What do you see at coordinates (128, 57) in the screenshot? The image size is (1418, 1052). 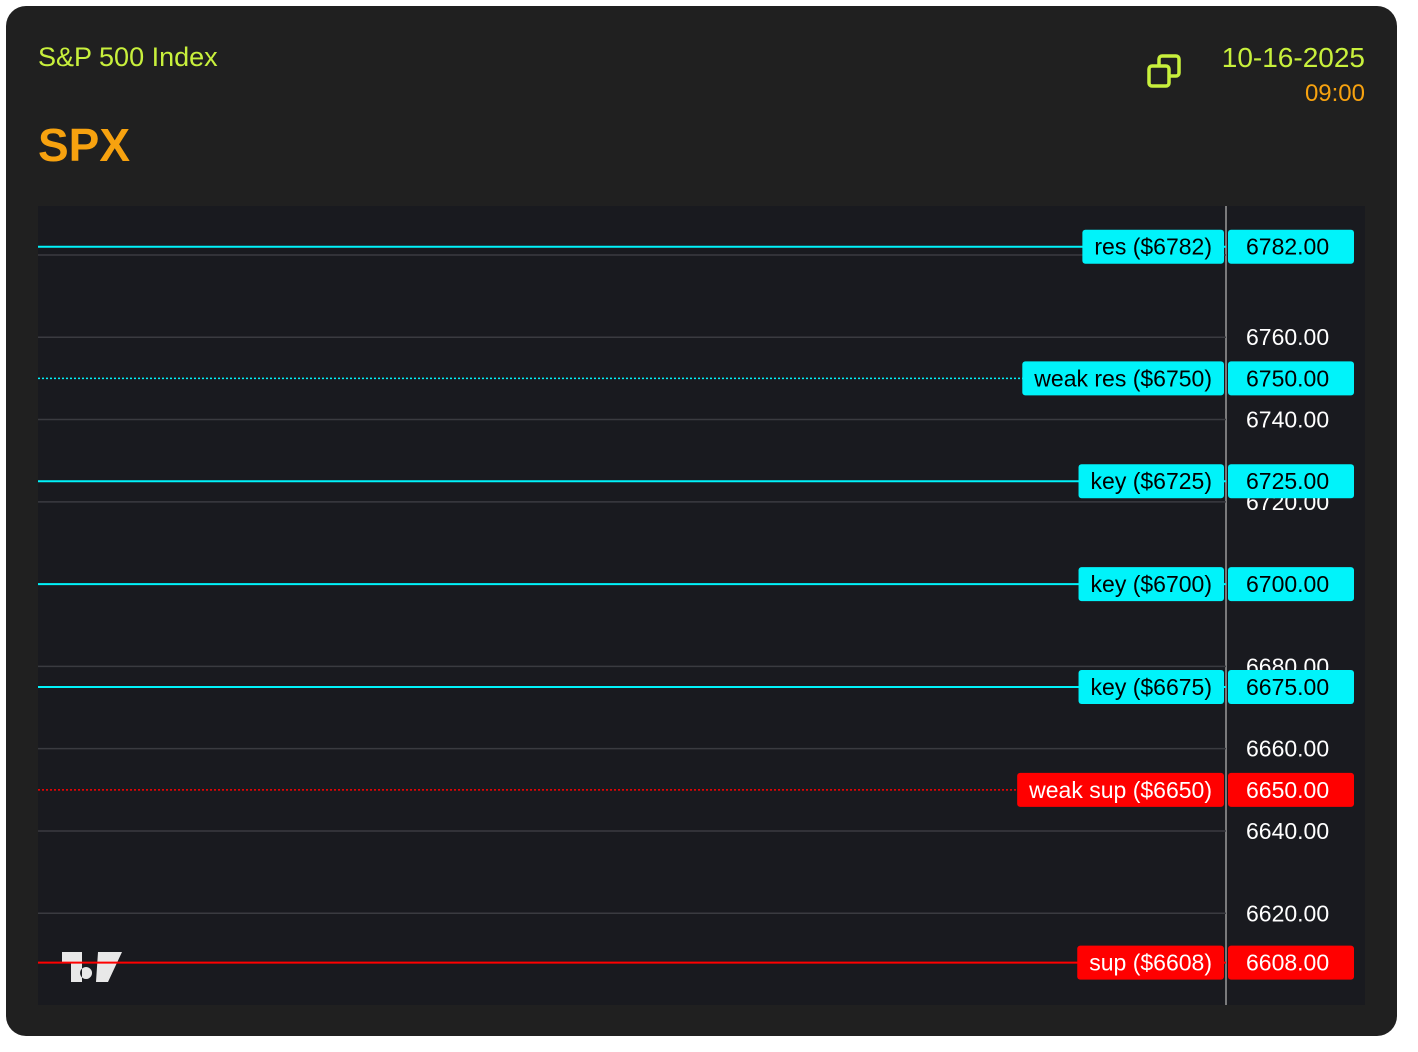 I see `index-name: S&P 500 Index` at bounding box center [128, 57].